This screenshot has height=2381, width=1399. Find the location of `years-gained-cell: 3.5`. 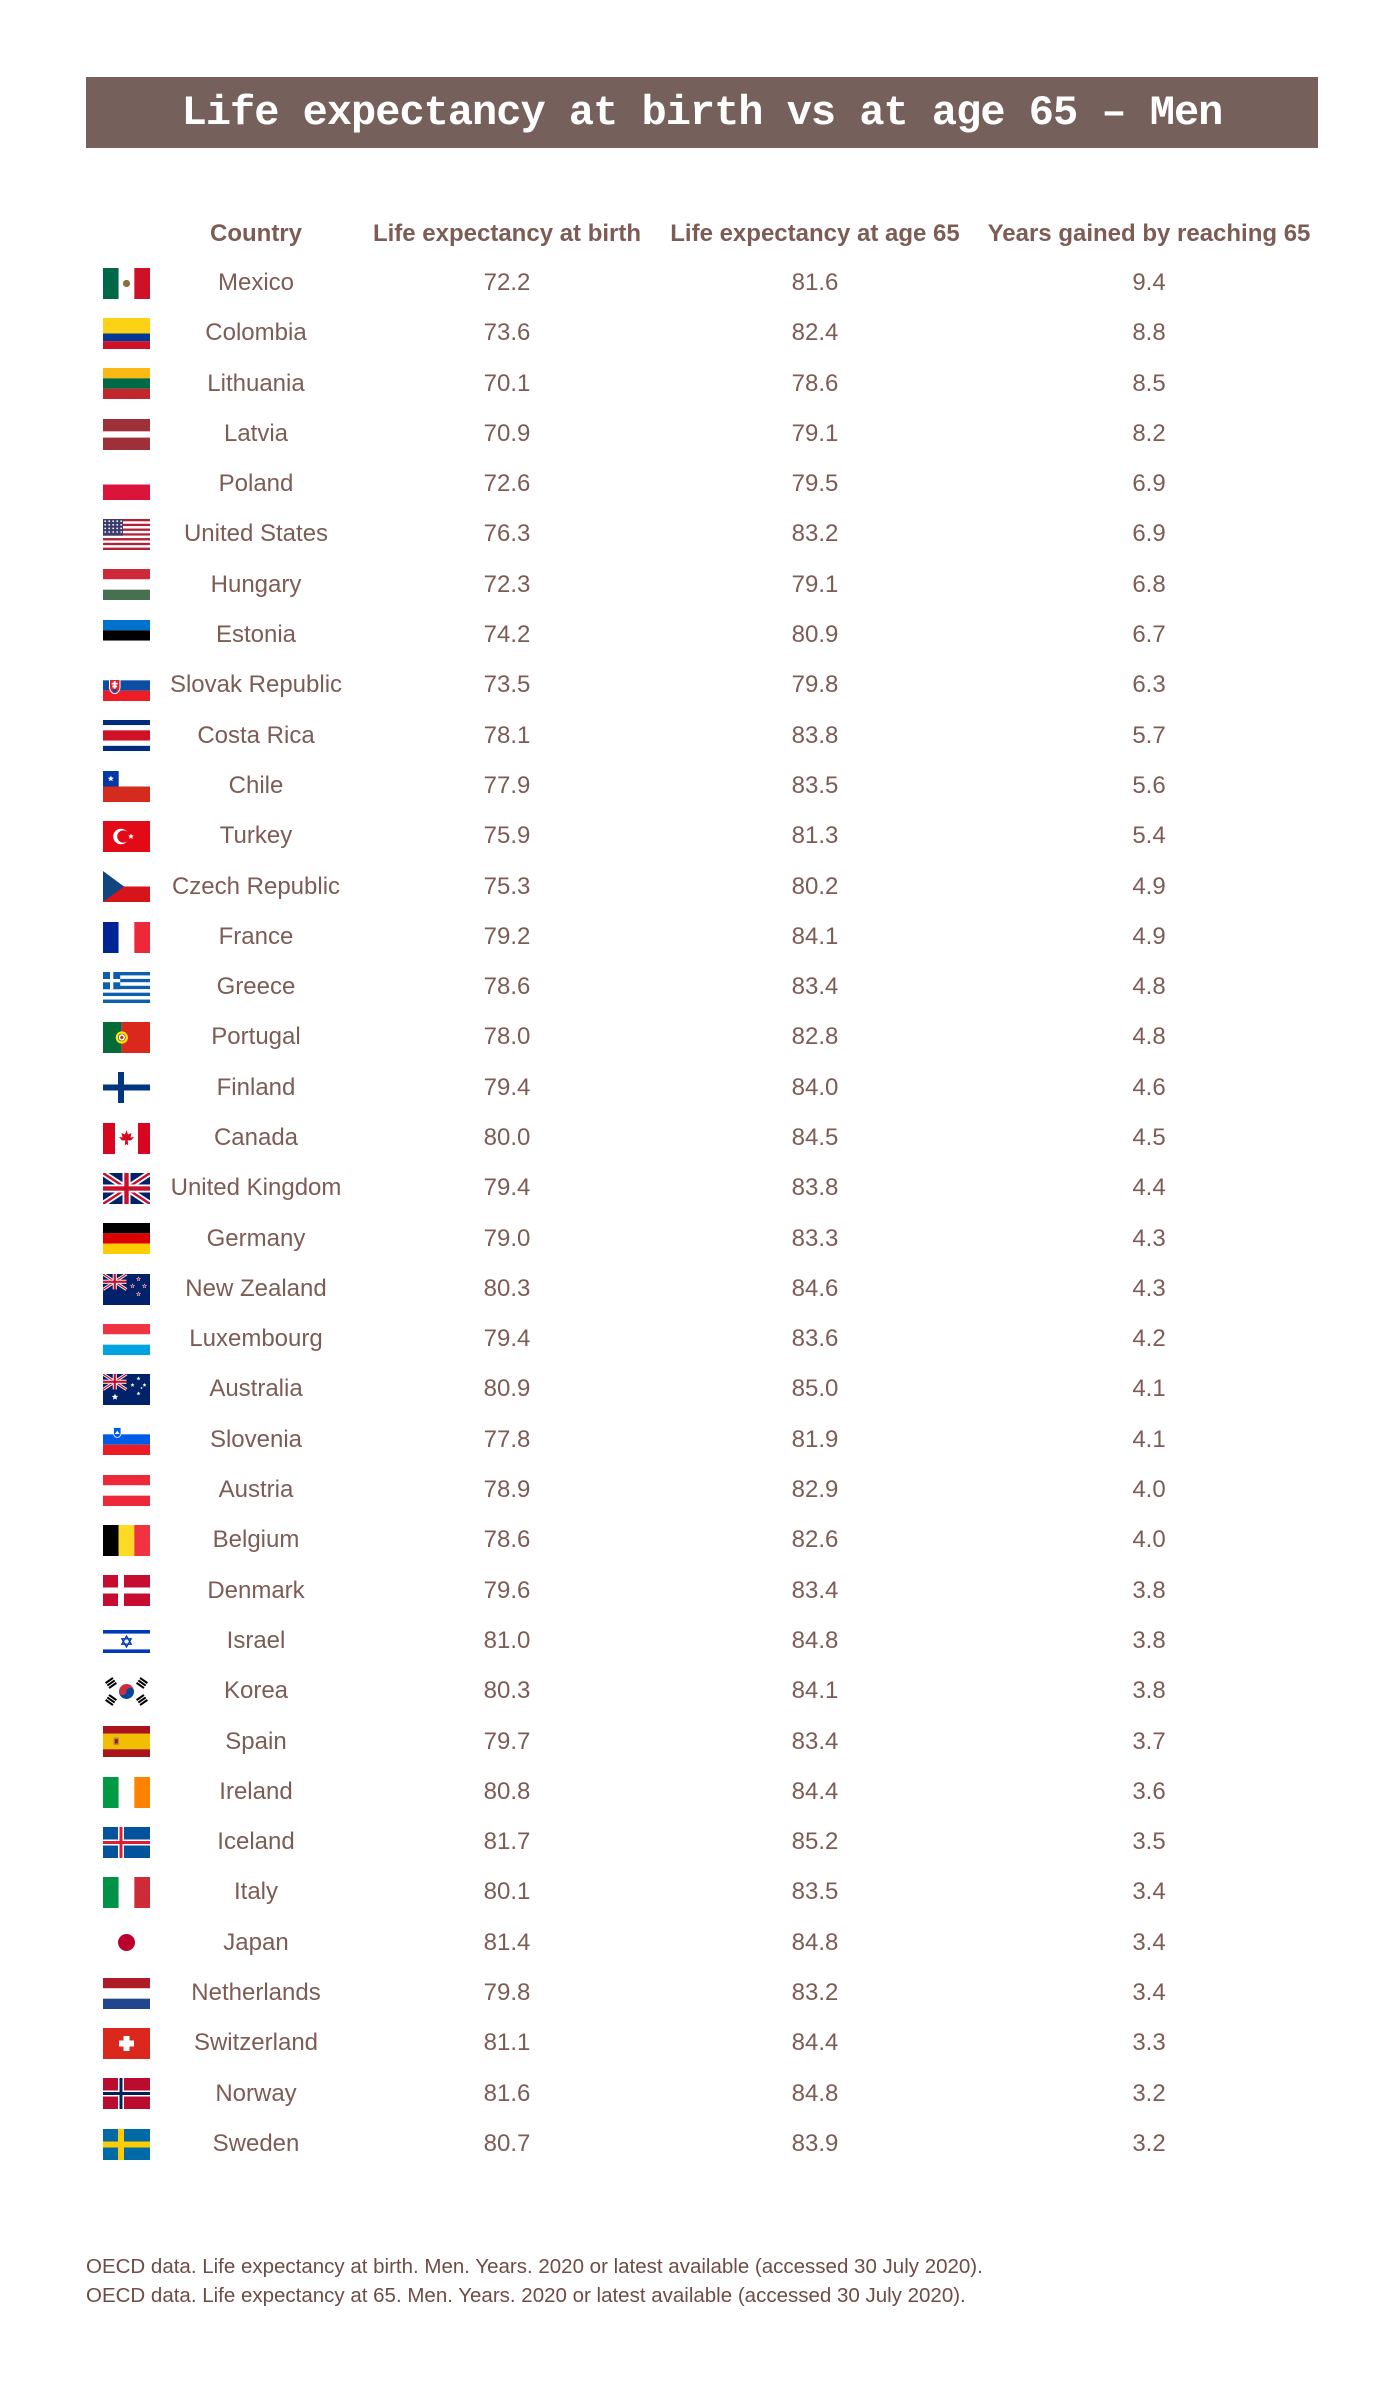

years-gained-cell: 3.5 is located at coordinates (1149, 1842).